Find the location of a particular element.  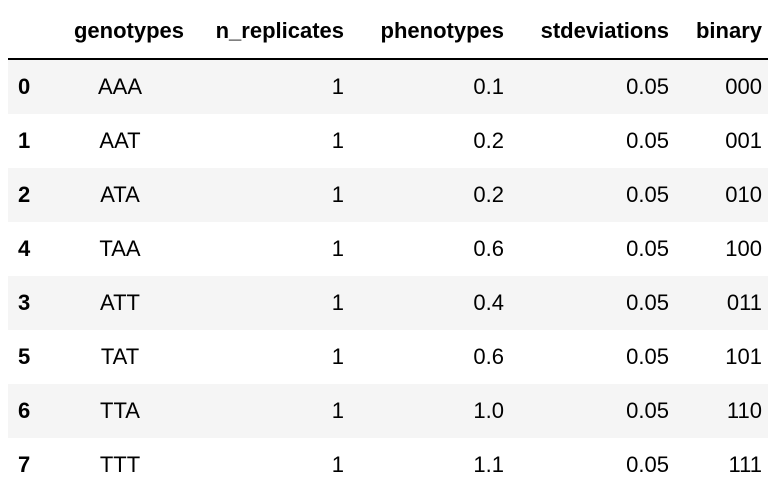

cell-genotypes: AAA is located at coordinates (120, 86).